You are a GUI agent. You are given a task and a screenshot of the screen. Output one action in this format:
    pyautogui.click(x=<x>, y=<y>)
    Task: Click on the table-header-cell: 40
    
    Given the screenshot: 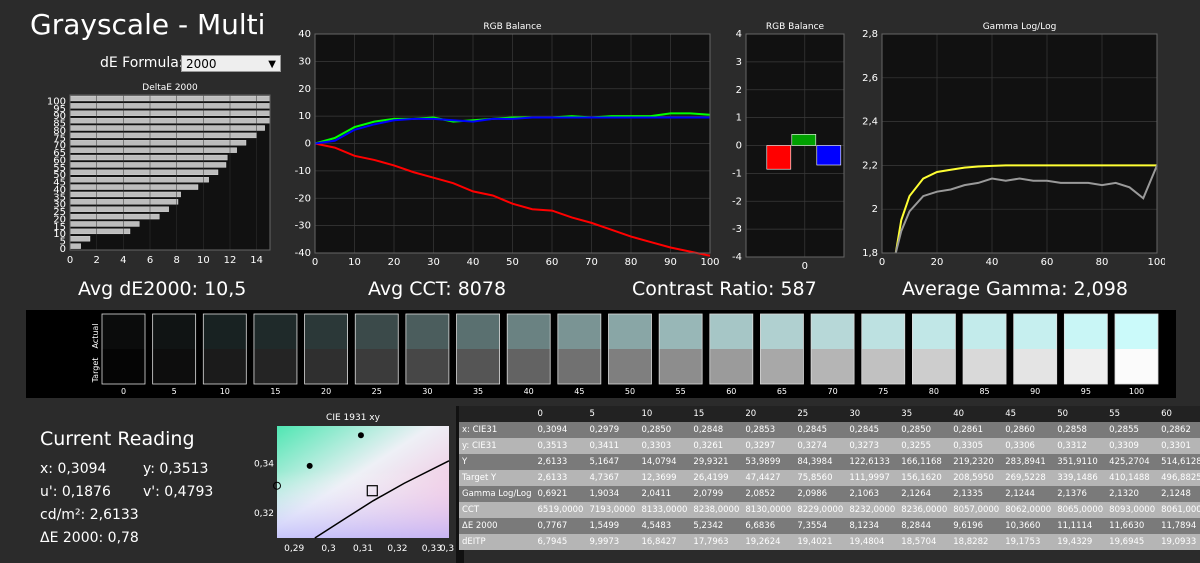 What is the action you would take?
    pyautogui.click(x=976, y=414)
    